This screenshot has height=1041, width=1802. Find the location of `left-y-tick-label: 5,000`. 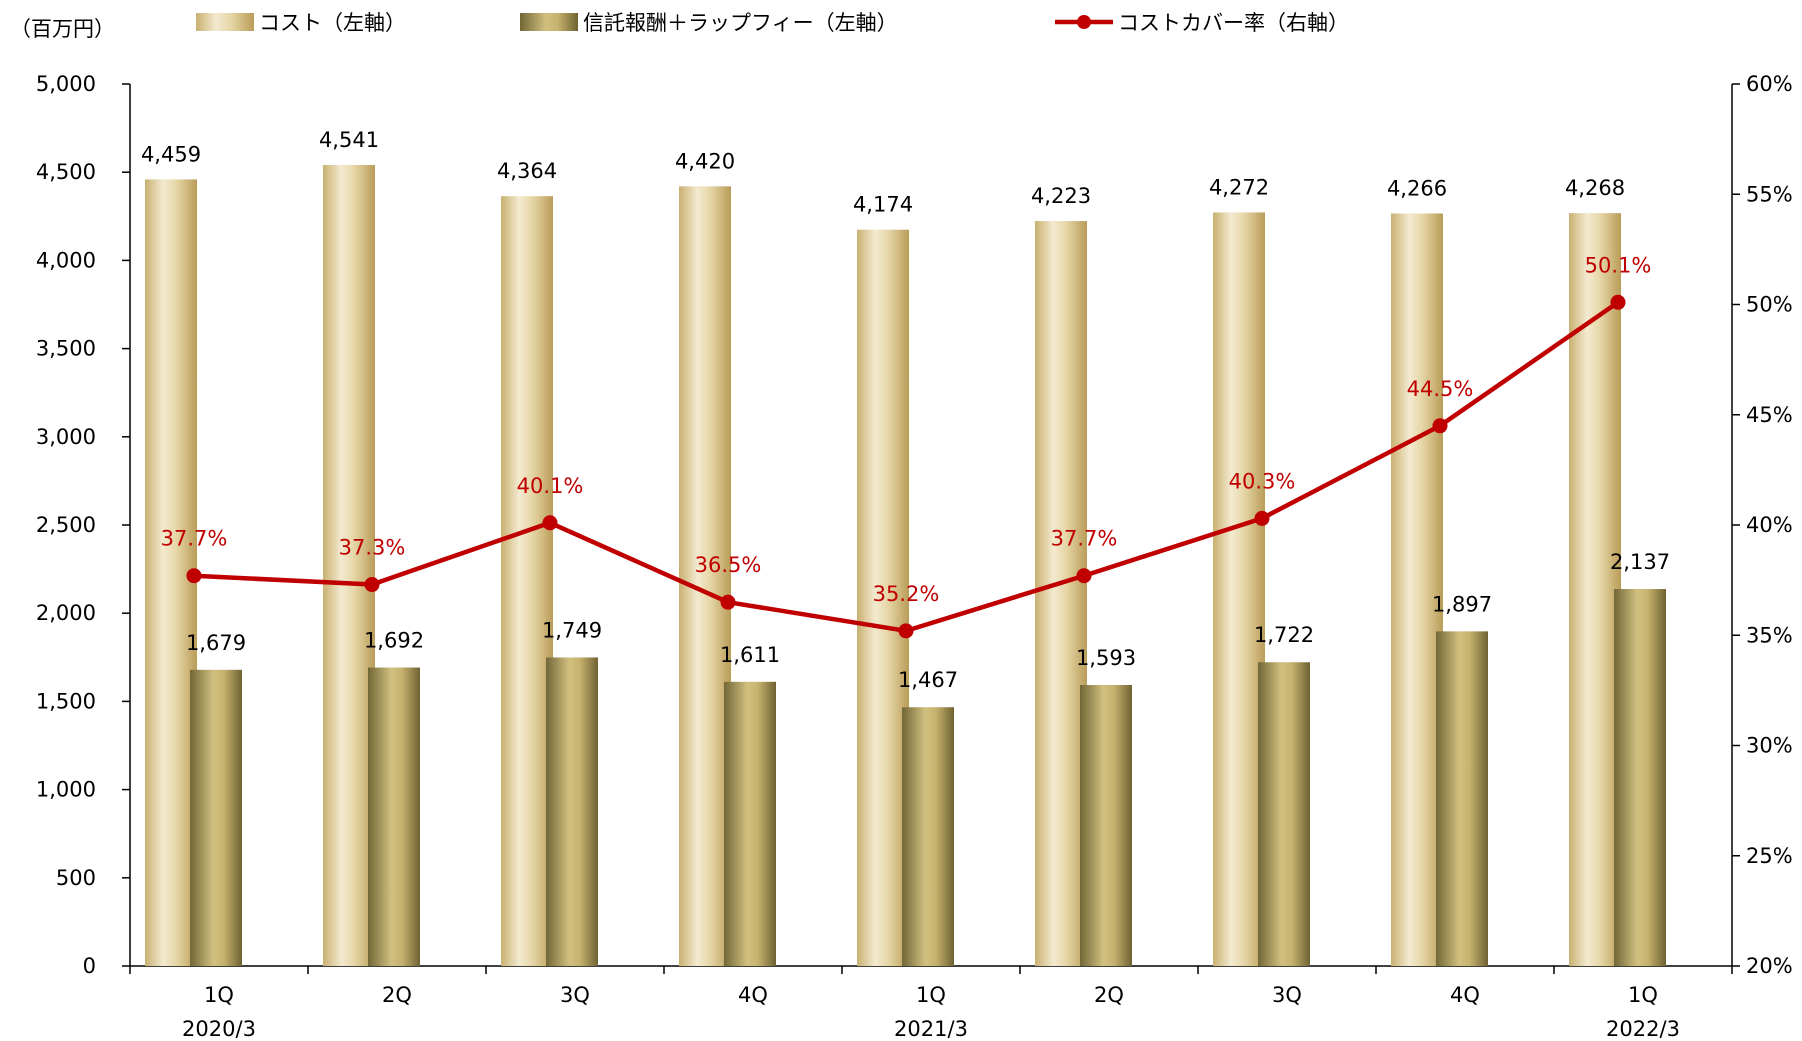

left-y-tick-label: 5,000 is located at coordinates (66, 84).